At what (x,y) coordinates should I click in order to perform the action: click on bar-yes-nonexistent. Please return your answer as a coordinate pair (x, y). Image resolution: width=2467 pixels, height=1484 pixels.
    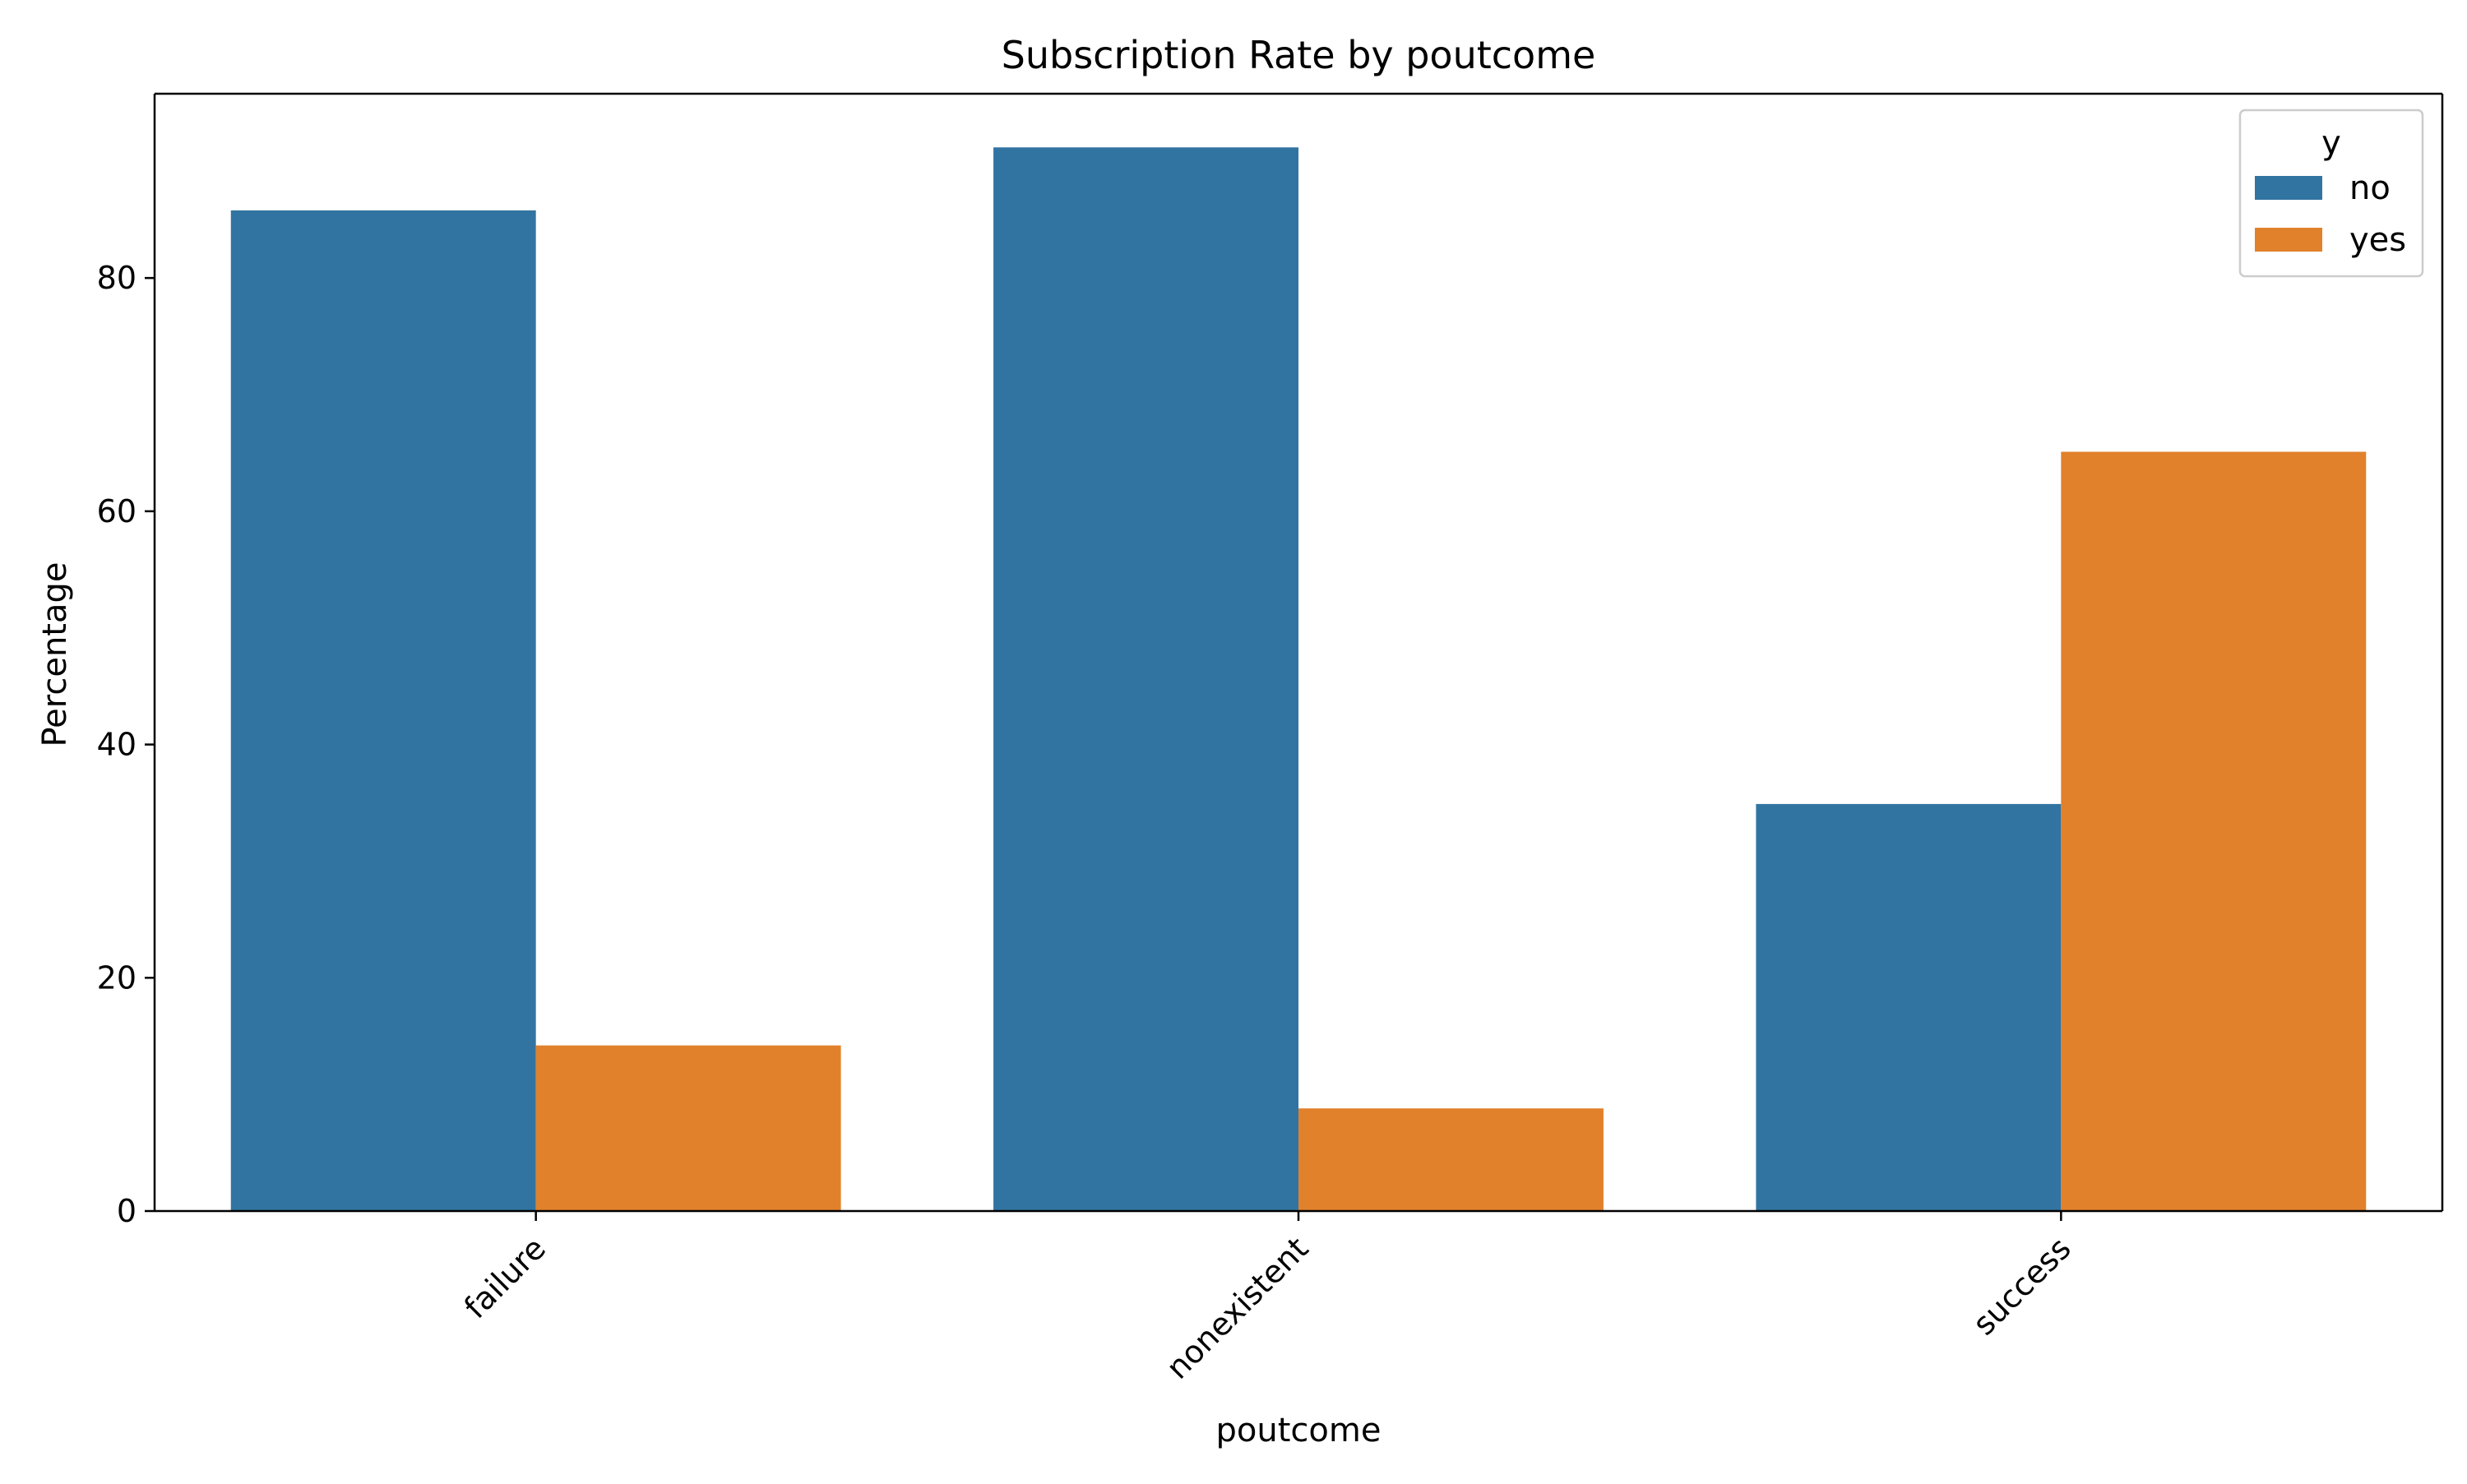
    Looking at the image, I should click on (1451, 1159).